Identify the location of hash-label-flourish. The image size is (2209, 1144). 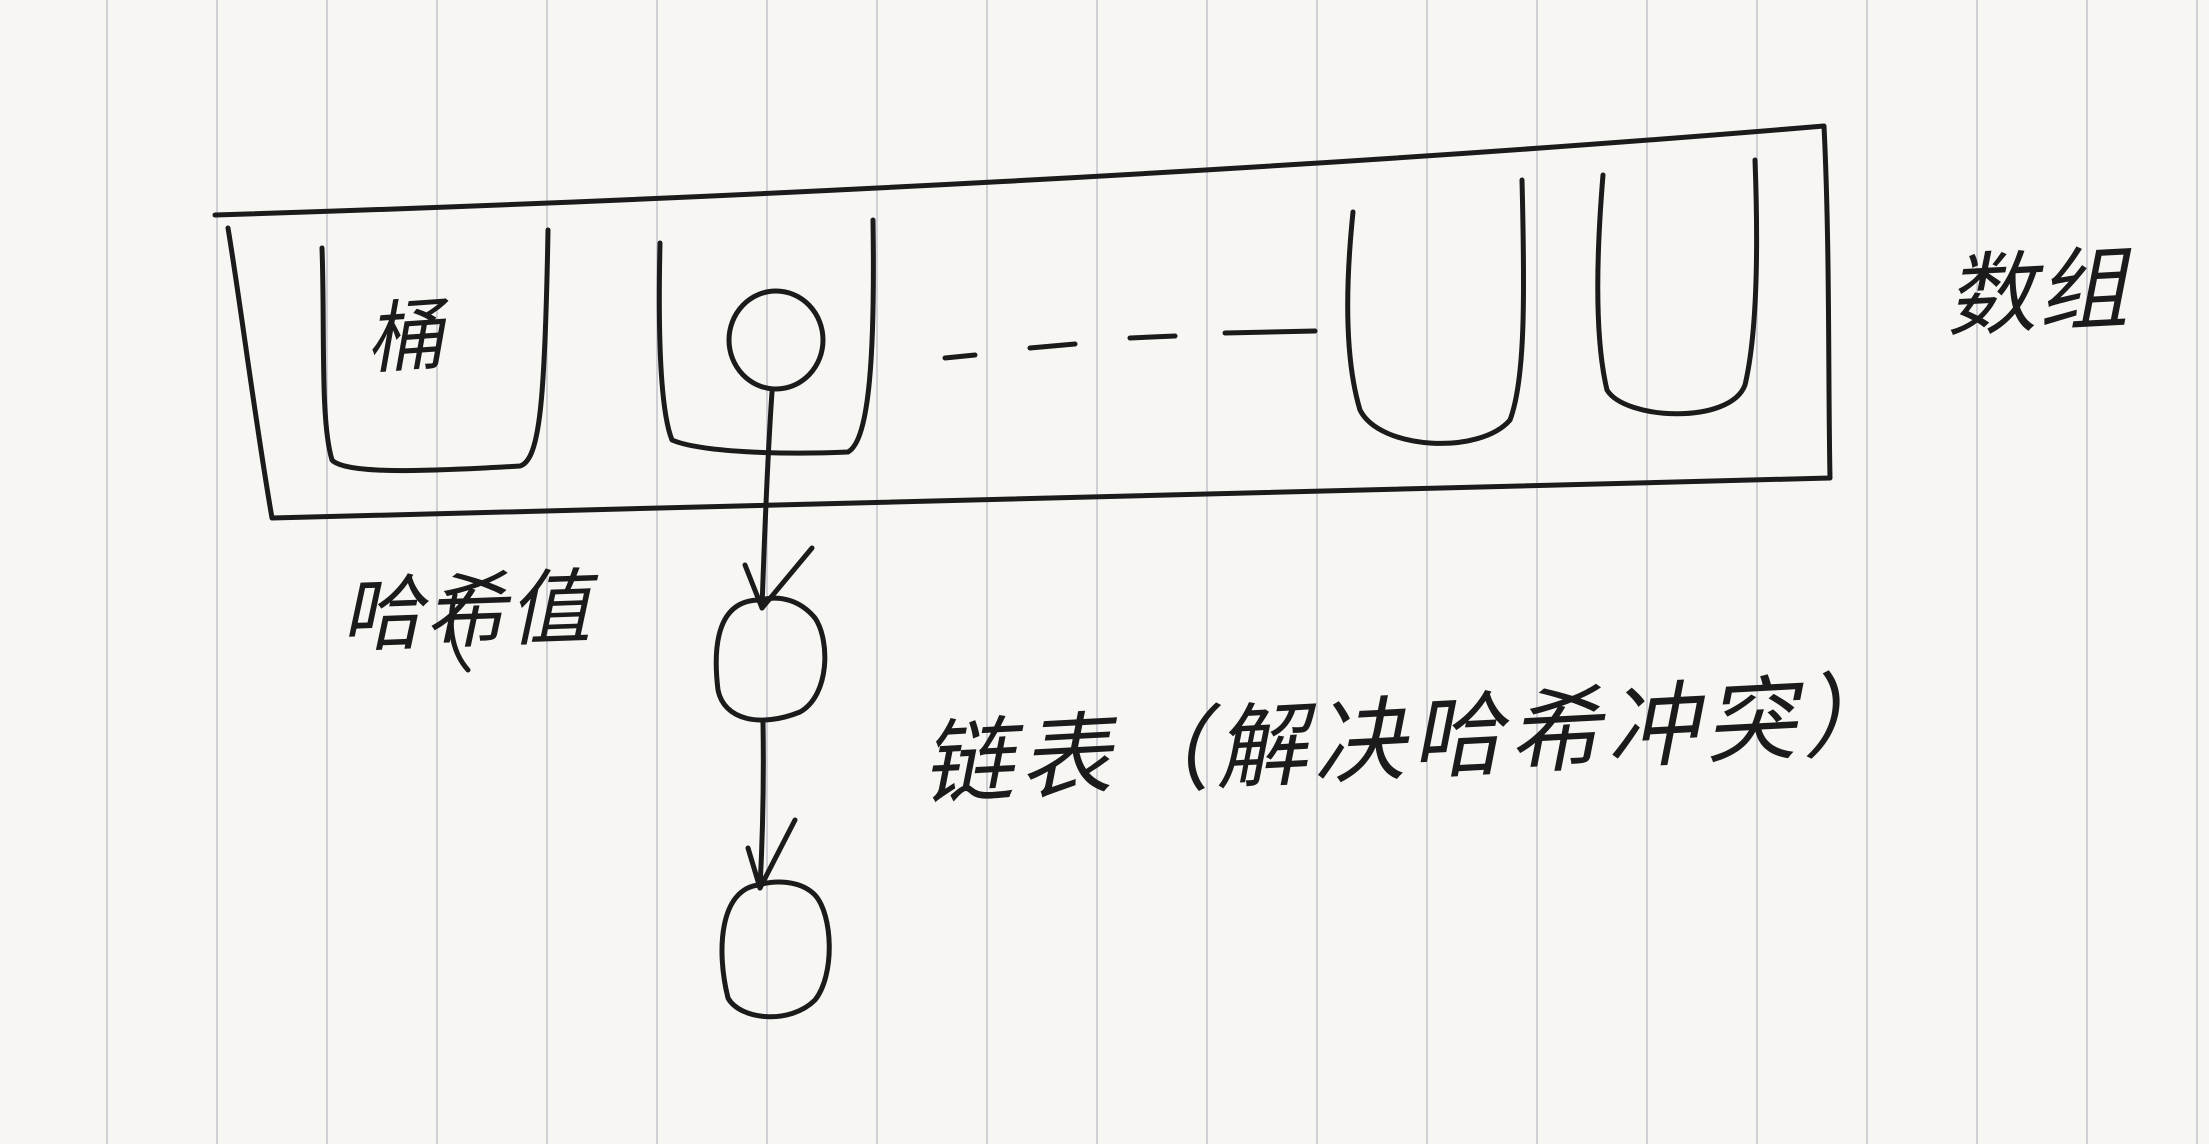
(459, 632).